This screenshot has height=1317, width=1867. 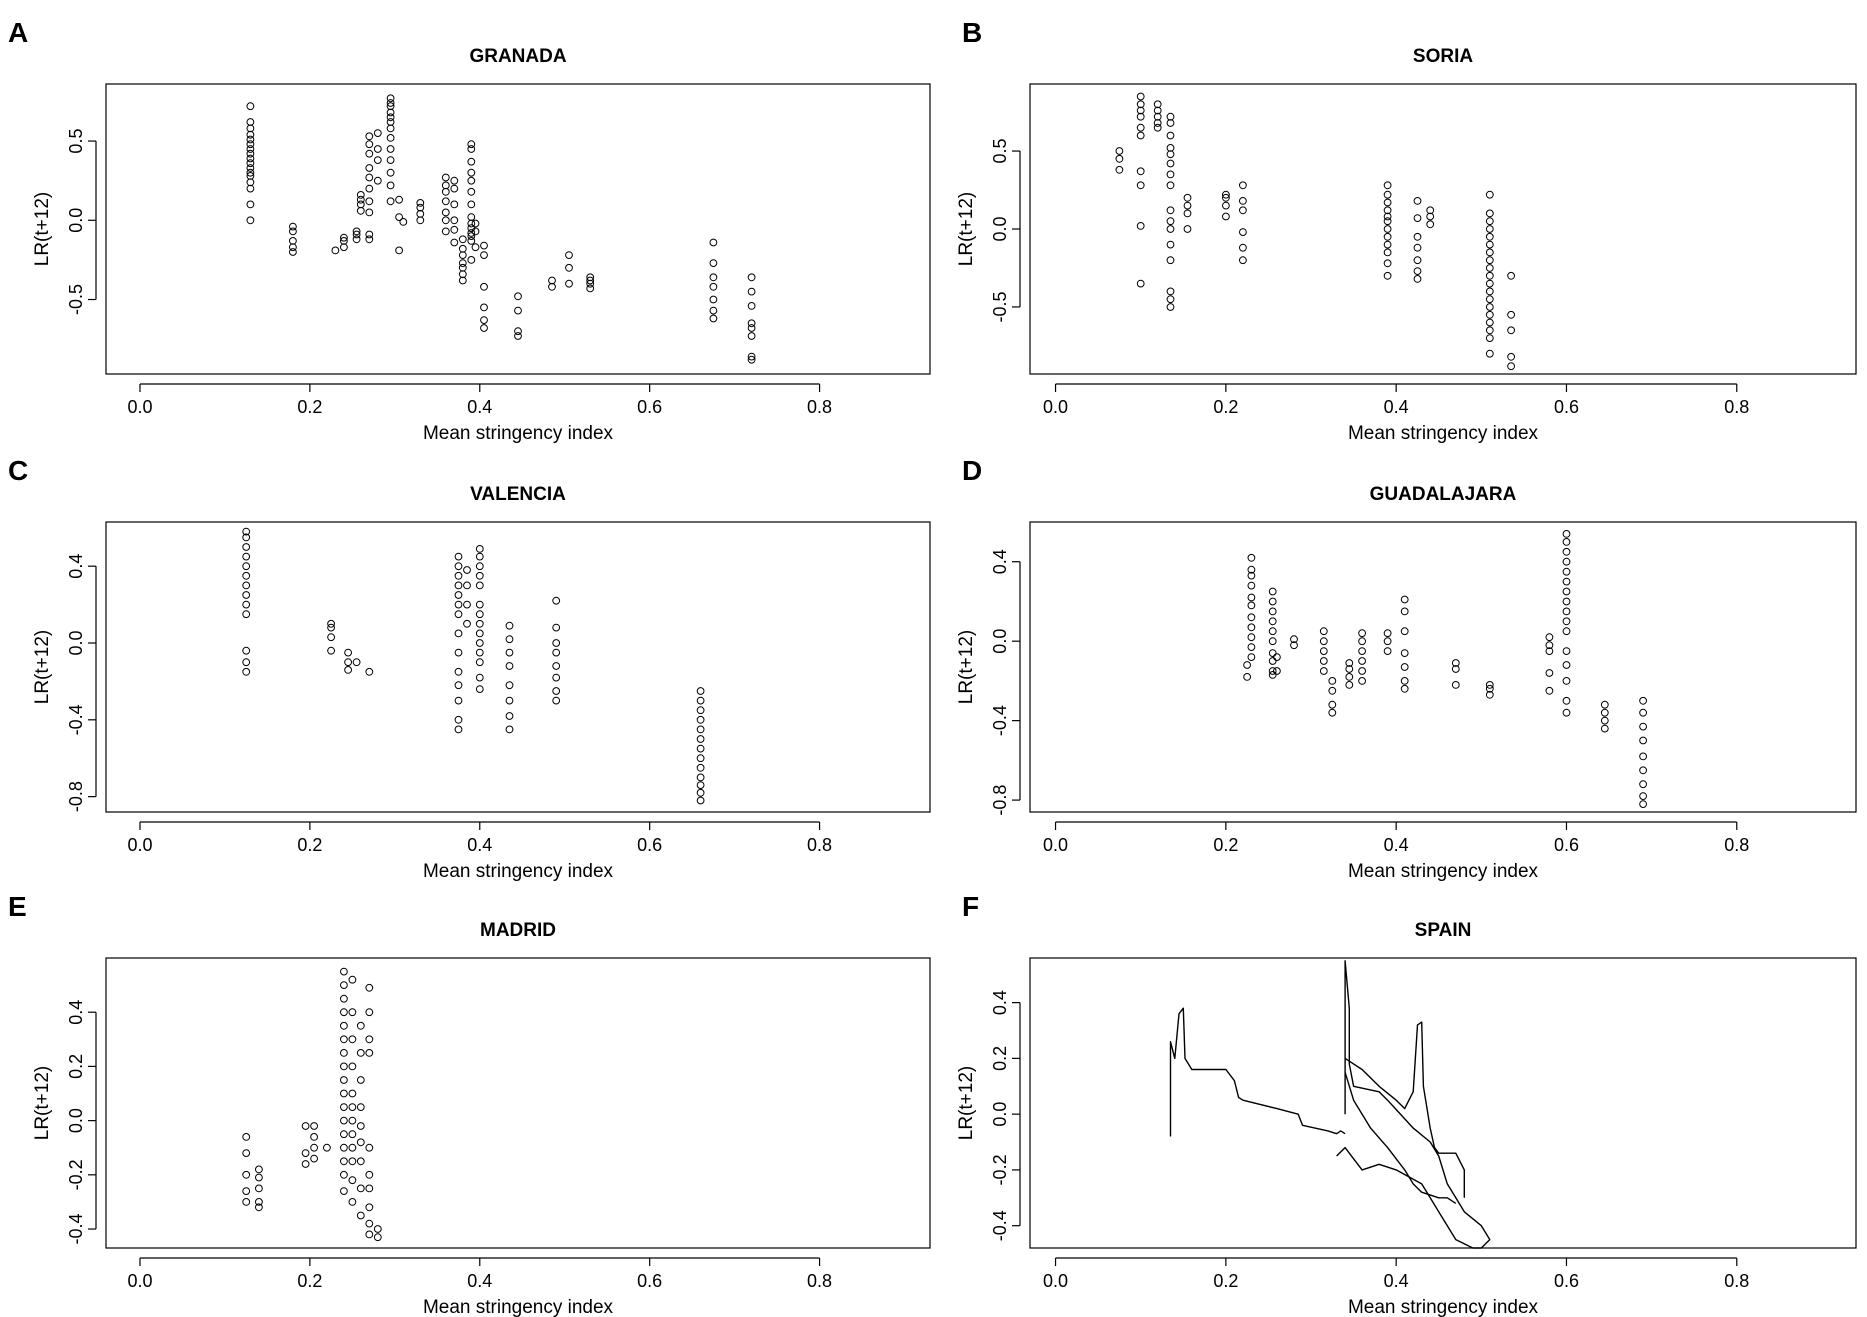 I want to click on x-tick-label: 0.6, so click(x=649, y=845).